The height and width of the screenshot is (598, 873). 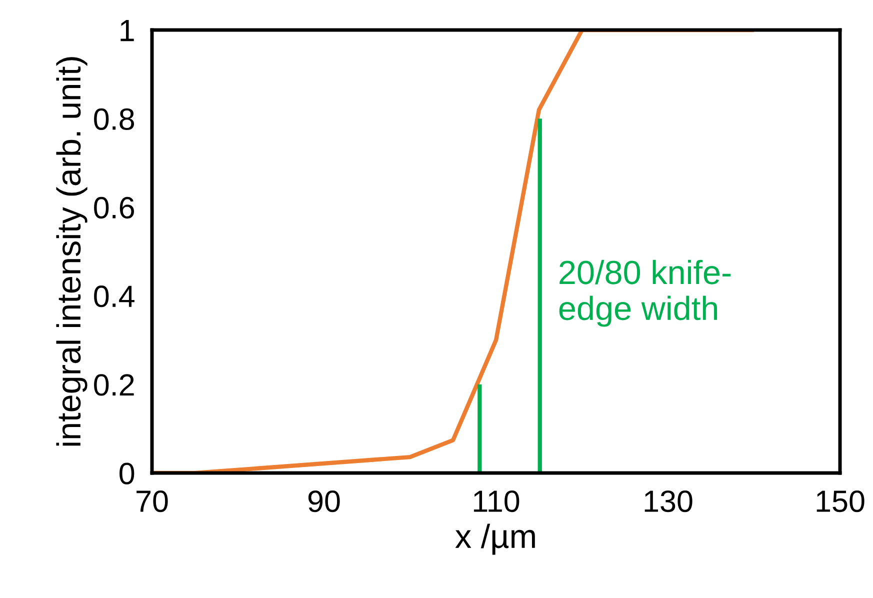 I want to click on y-tick-label: 0.8, so click(x=114, y=119).